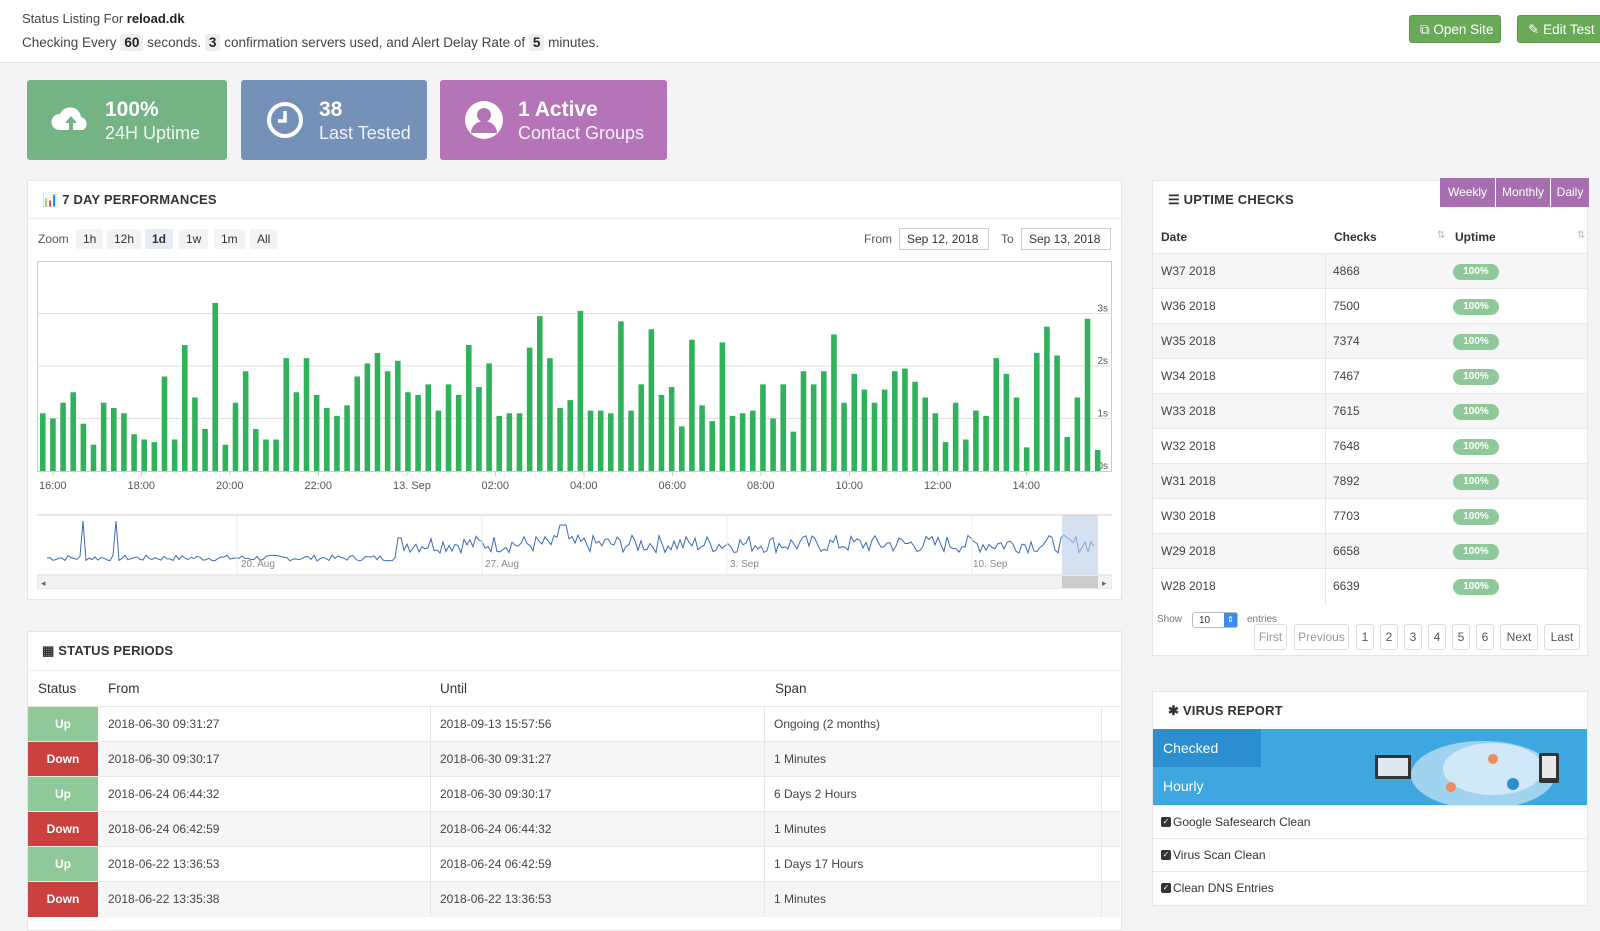 Image resolution: width=1600 pixels, height=931 pixels. Describe the element at coordinates (1066, 239) in the screenshot. I see `to-date-input: Sep 13, 2018` at that location.